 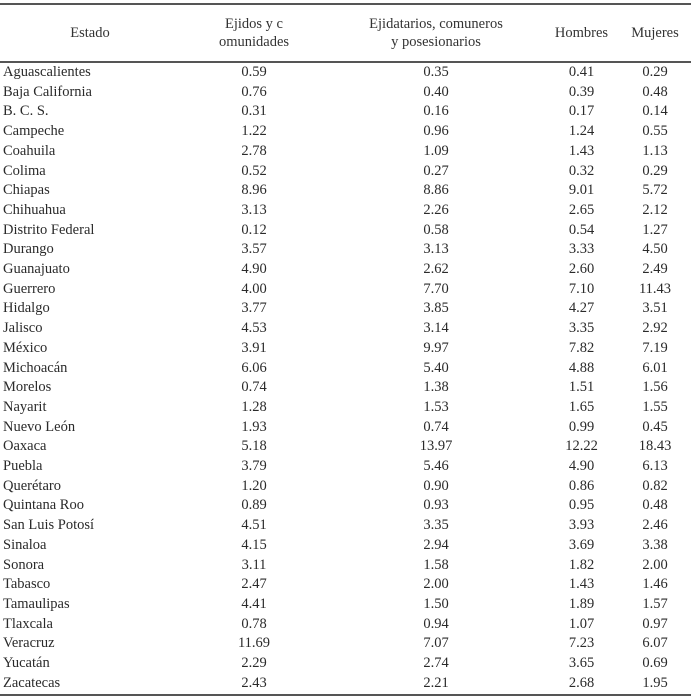 I want to click on cell-ejidos-comunidades: 1.93, so click(x=254, y=426).